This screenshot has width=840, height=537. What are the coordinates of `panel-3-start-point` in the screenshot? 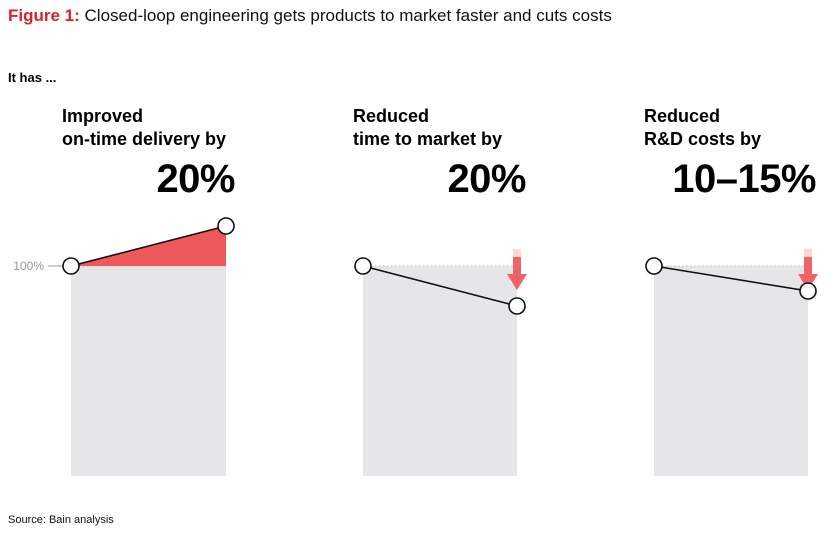 It's located at (654, 266).